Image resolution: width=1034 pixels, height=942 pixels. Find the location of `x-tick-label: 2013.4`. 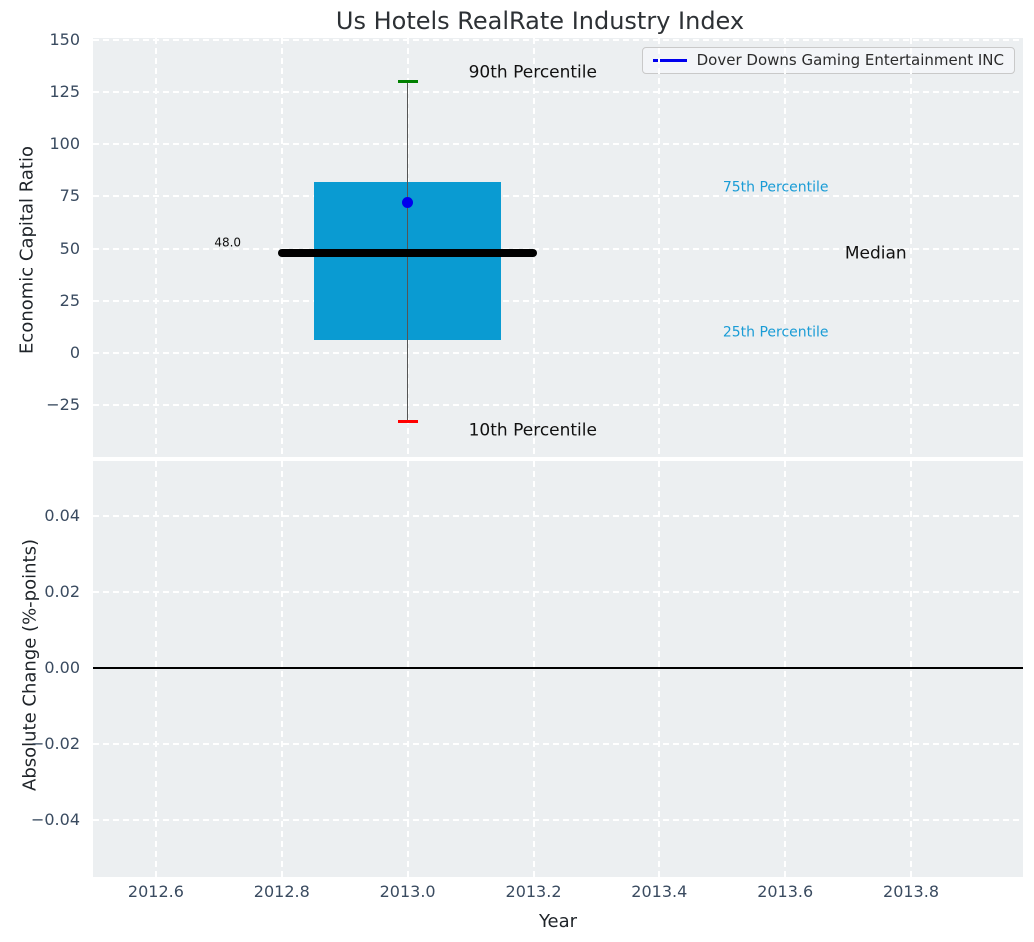

x-tick-label: 2013.4 is located at coordinates (659, 891).